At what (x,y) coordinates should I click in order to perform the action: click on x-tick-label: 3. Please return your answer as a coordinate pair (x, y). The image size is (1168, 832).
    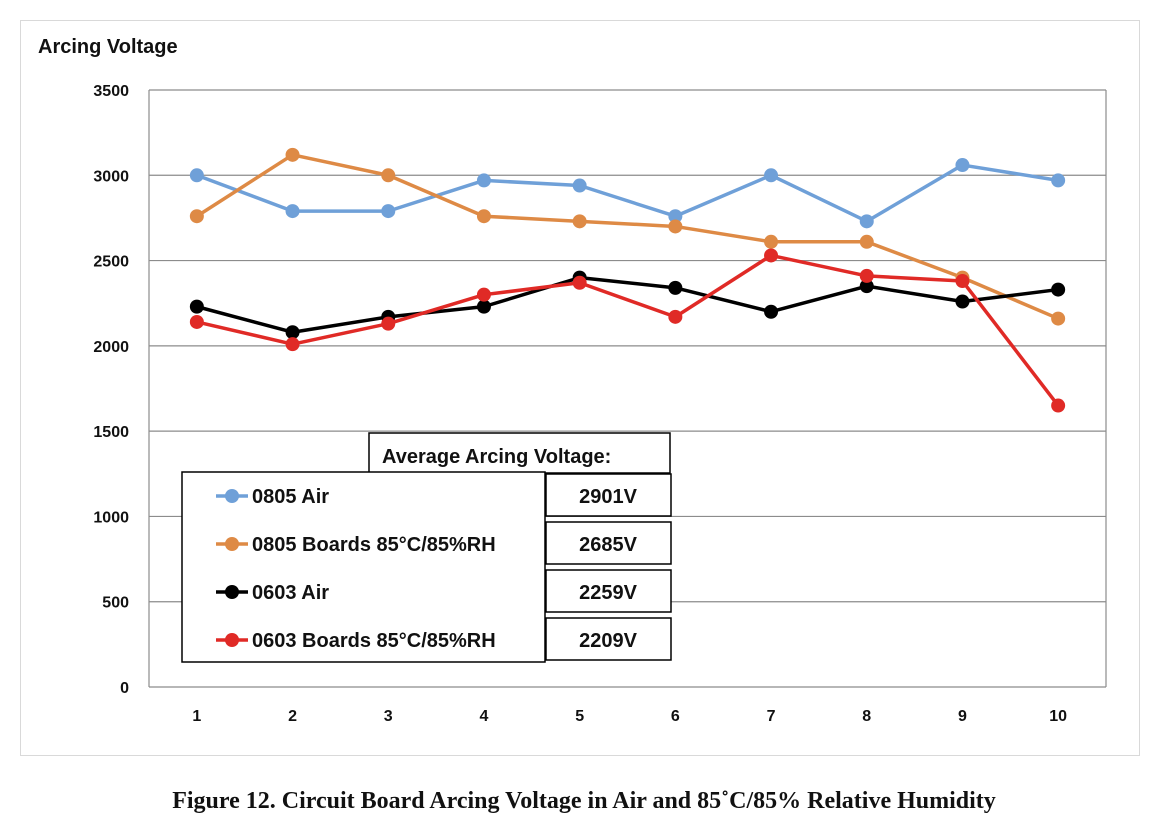
    Looking at the image, I should click on (388, 716).